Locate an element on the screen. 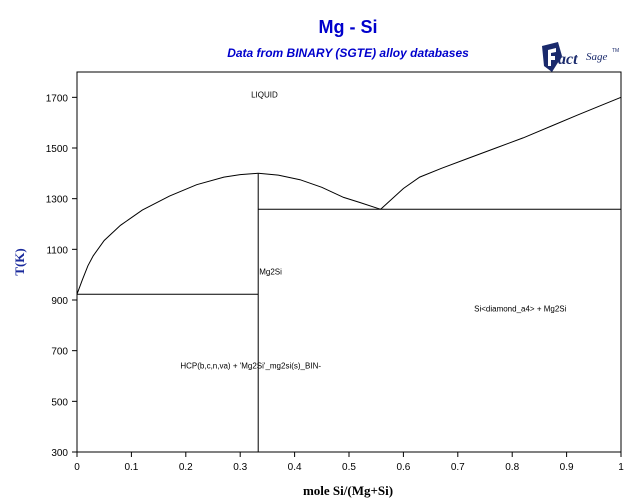 The height and width of the screenshot is (504, 640). x-tick-label: 0.6 is located at coordinates (403, 467).